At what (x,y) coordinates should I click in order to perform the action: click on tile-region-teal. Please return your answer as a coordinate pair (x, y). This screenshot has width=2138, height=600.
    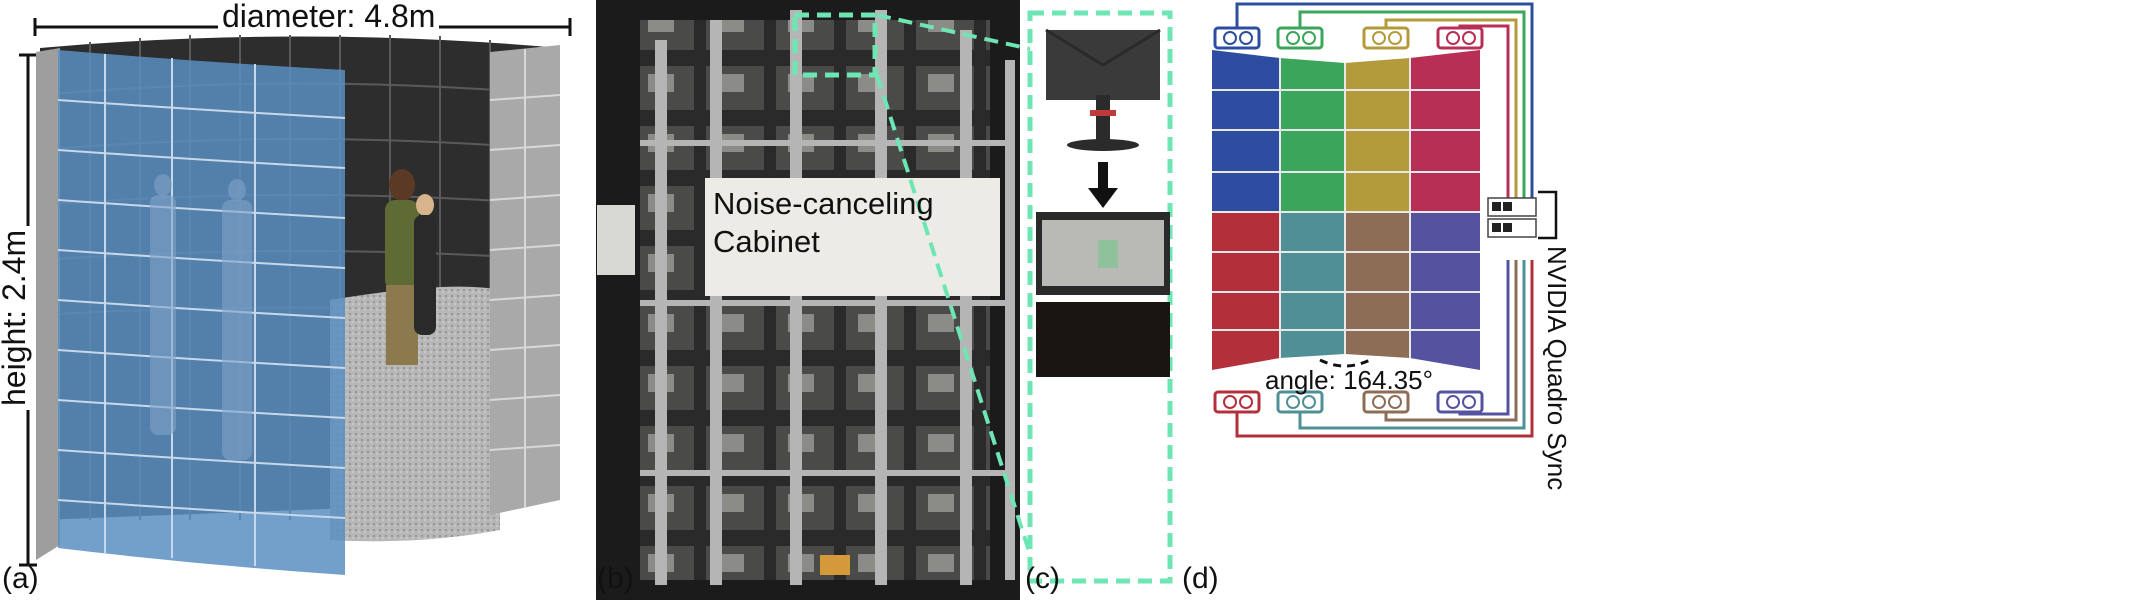
    Looking at the image, I should click on (1312, 285).